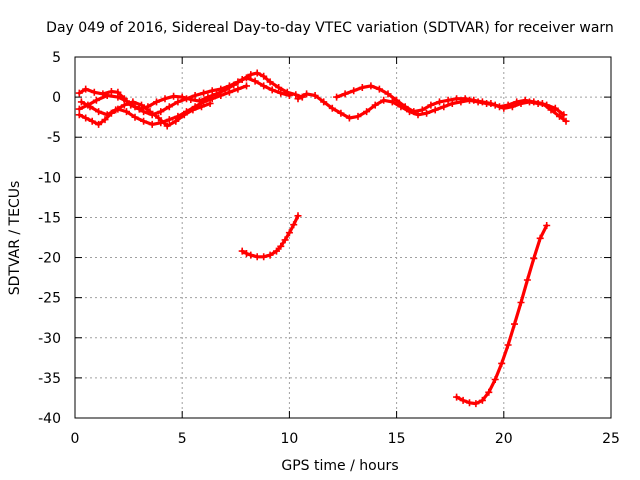 This screenshot has height=480, width=640. What do you see at coordinates (502, 315) in the screenshot?
I see `series-segment-evening` at bounding box center [502, 315].